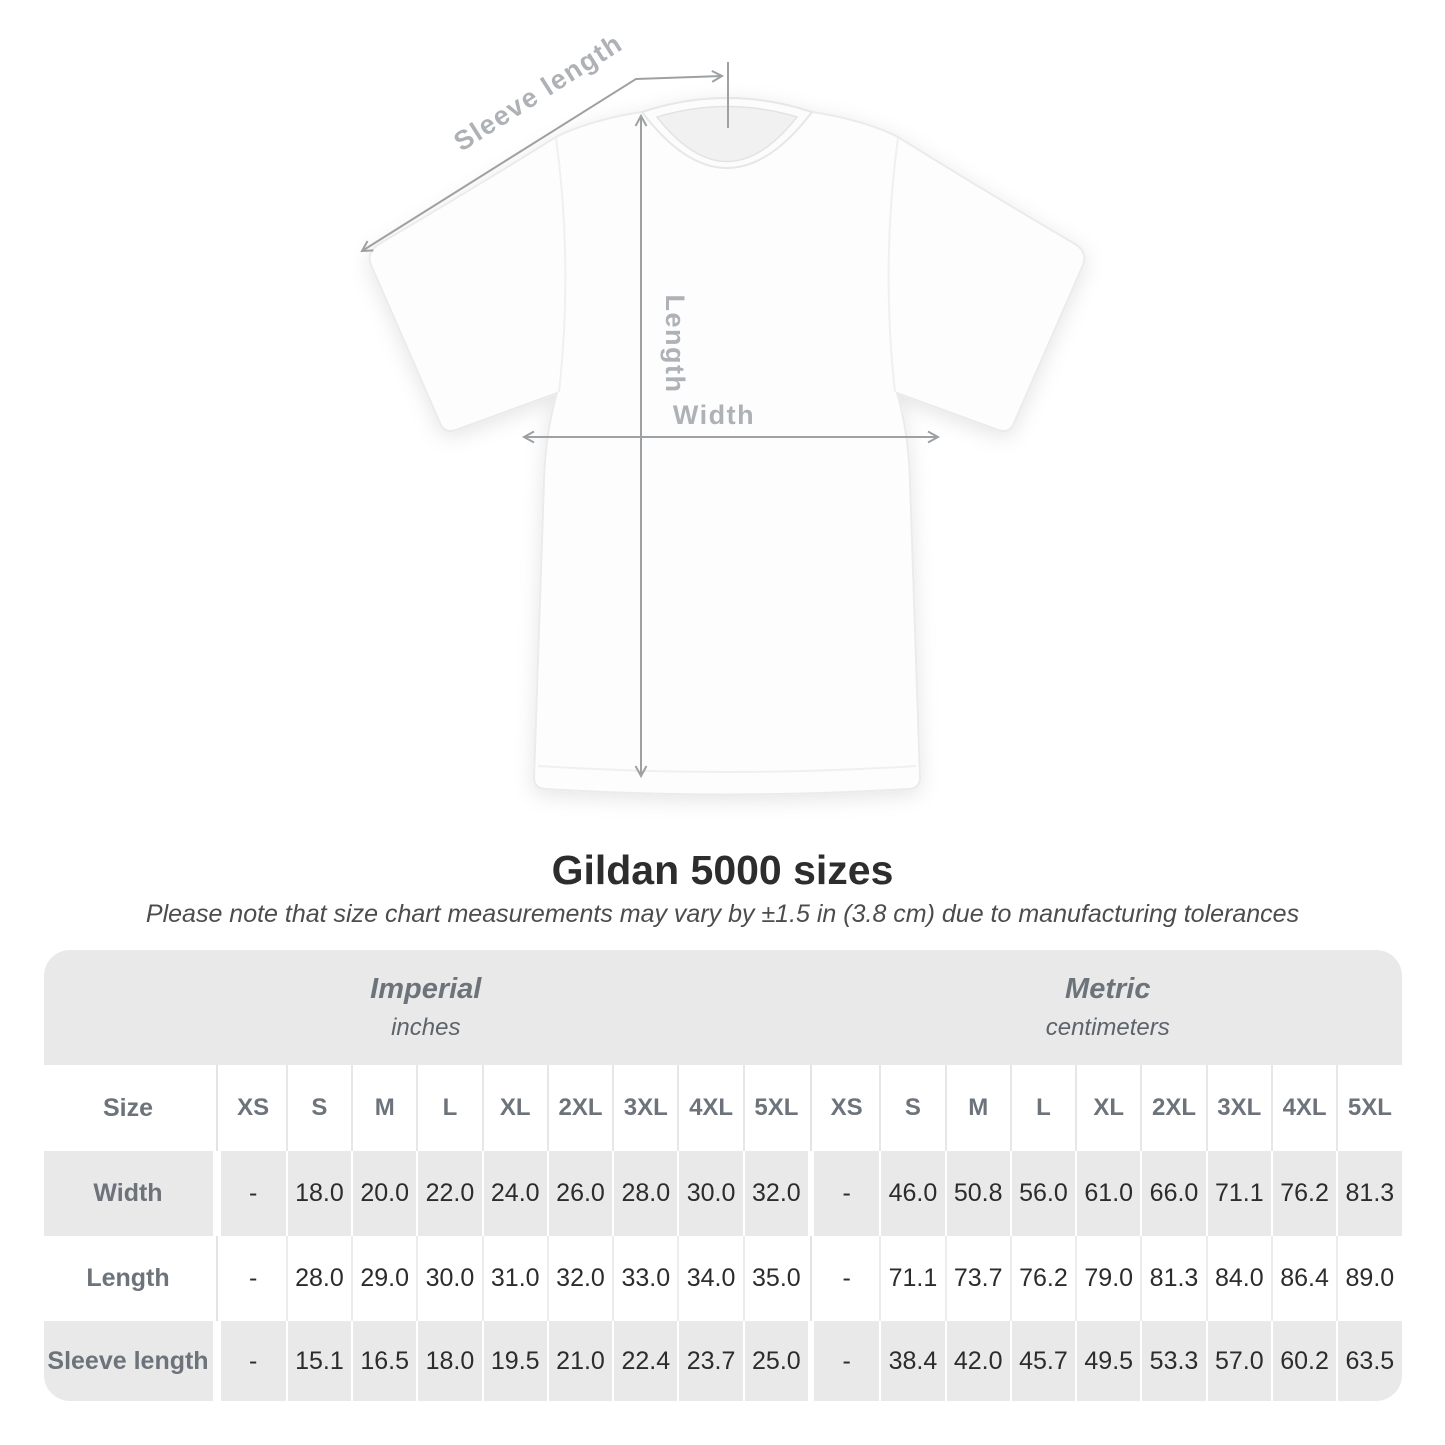 Image resolution: width=1445 pixels, height=1445 pixels. I want to click on value-cell-imperial: 24.0, so click(514, 1193).